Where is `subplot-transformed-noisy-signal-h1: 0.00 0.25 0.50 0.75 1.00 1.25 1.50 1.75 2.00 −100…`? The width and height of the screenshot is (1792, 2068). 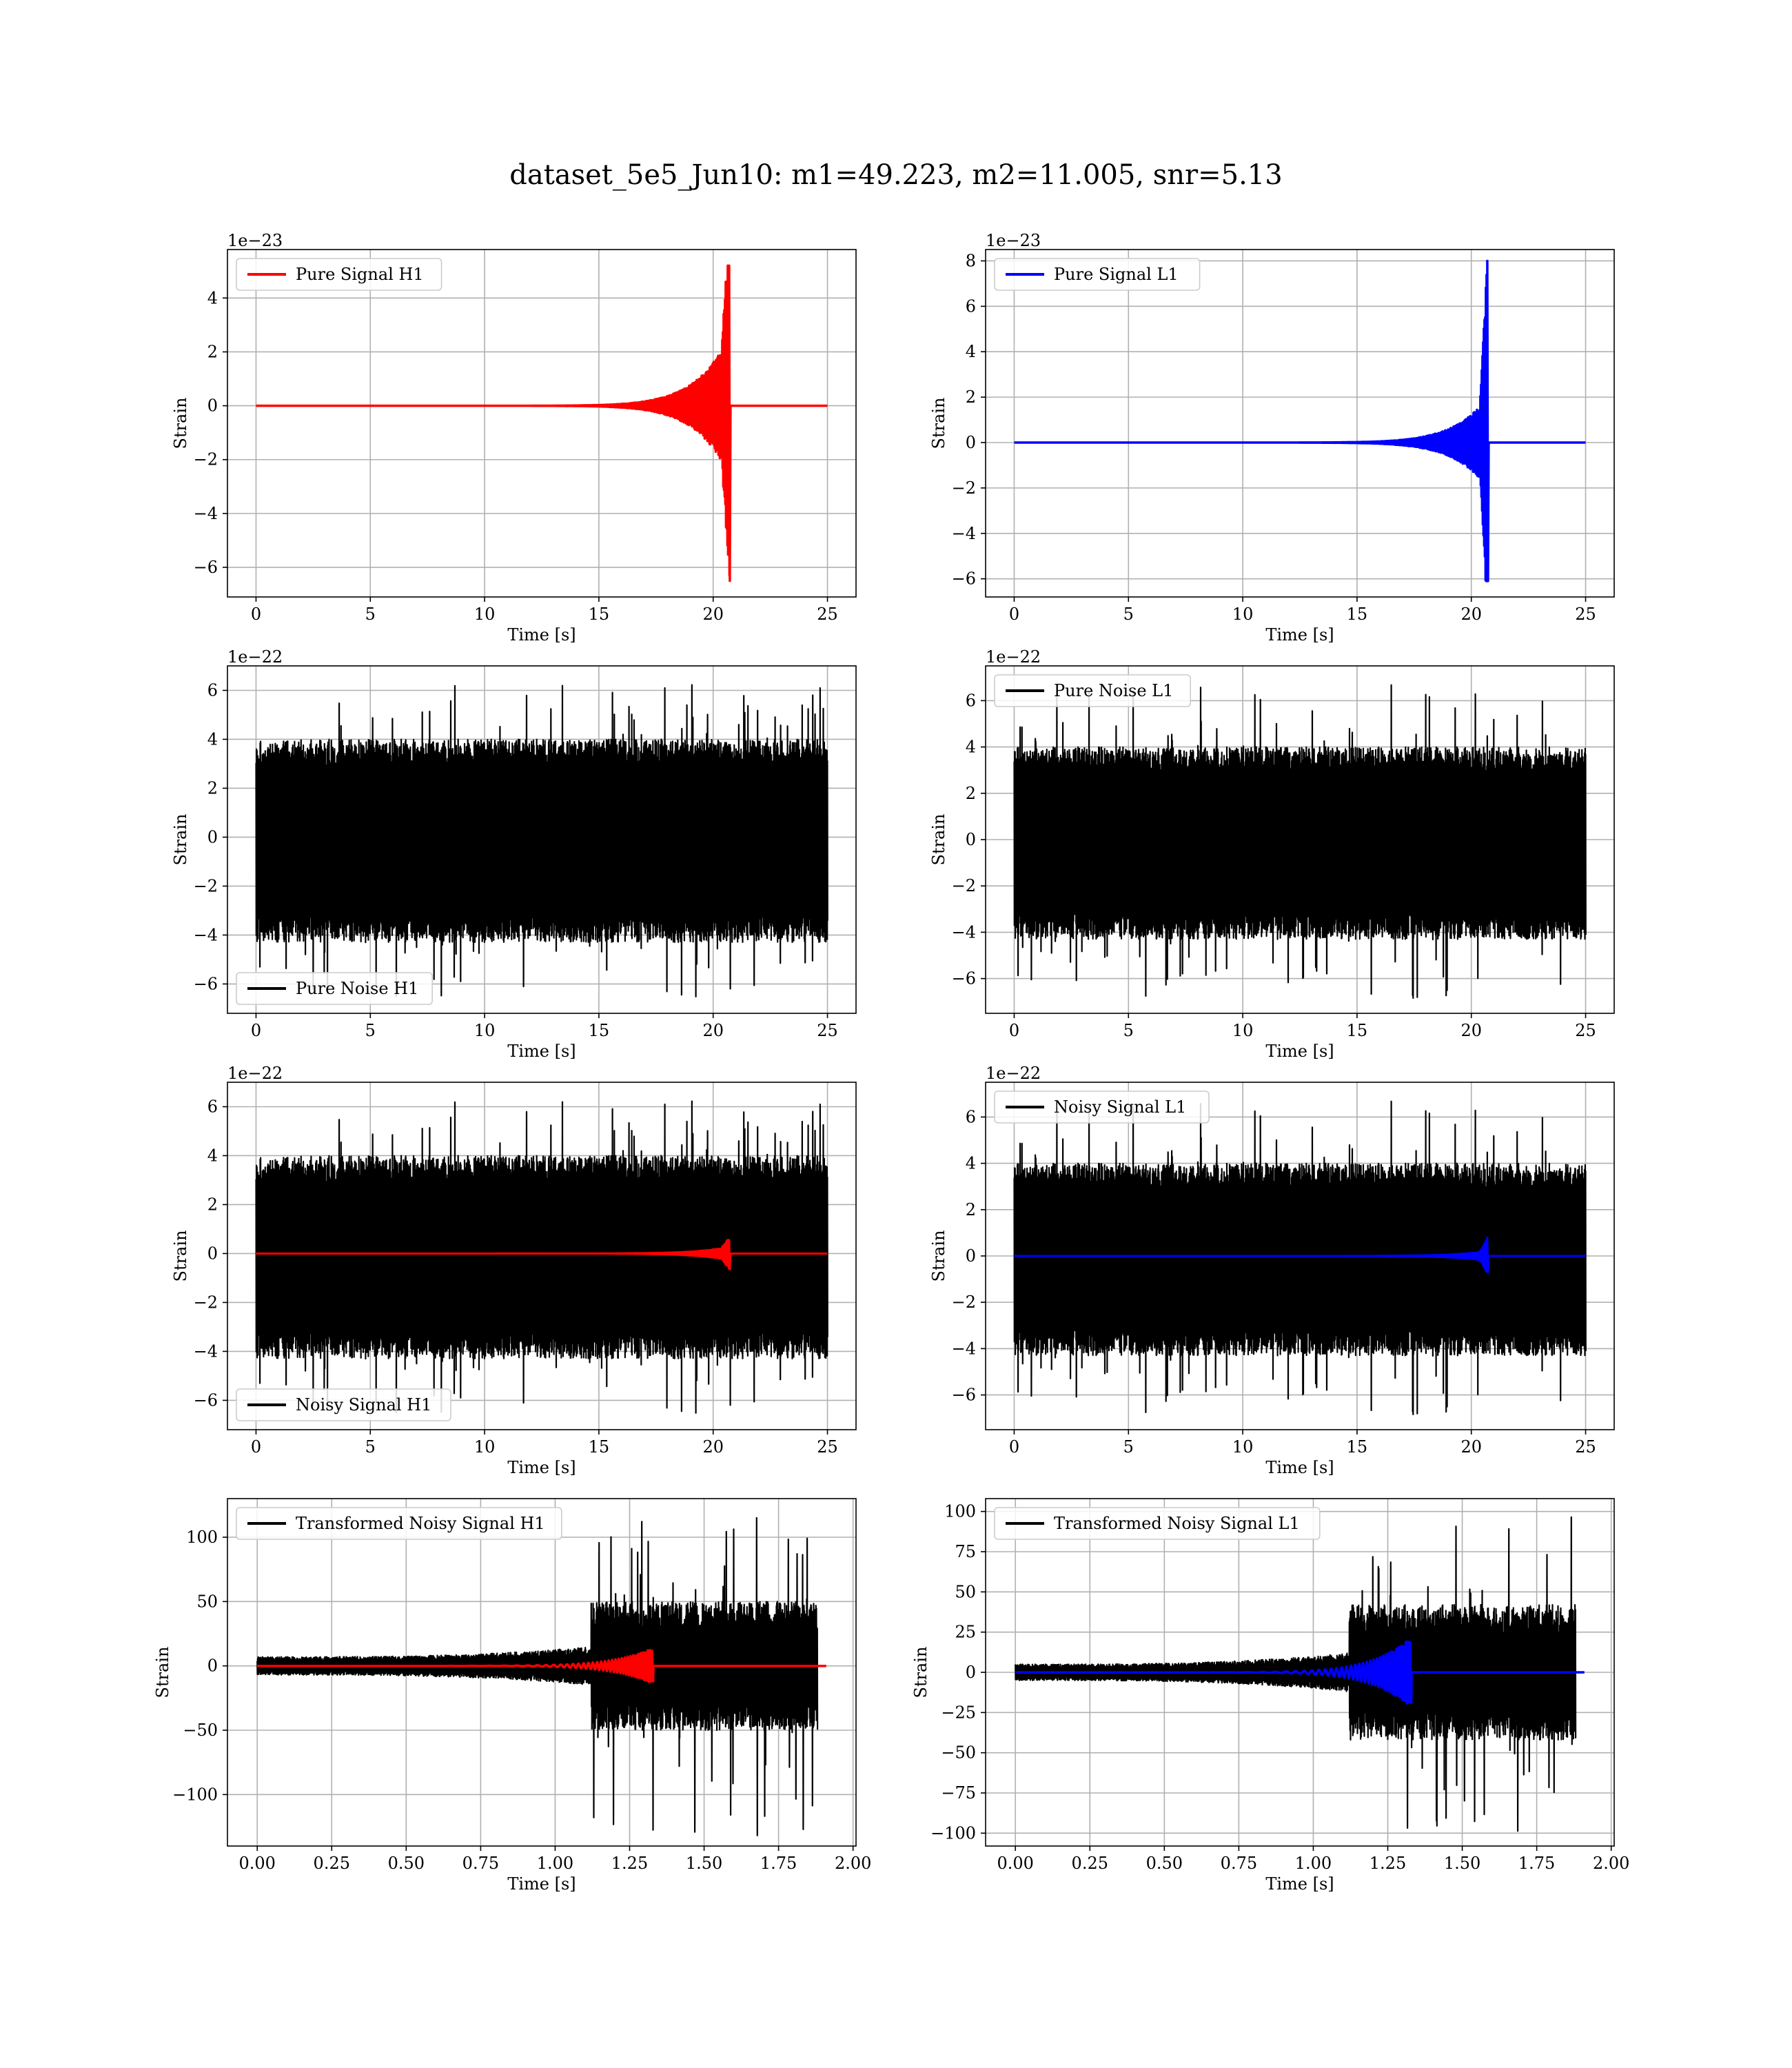
subplot-transformed-noisy-signal-h1: 0.00 0.25 0.50 0.75 1.00 1.25 1.50 1.75 2.00 −100… is located at coordinates (512, 1696).